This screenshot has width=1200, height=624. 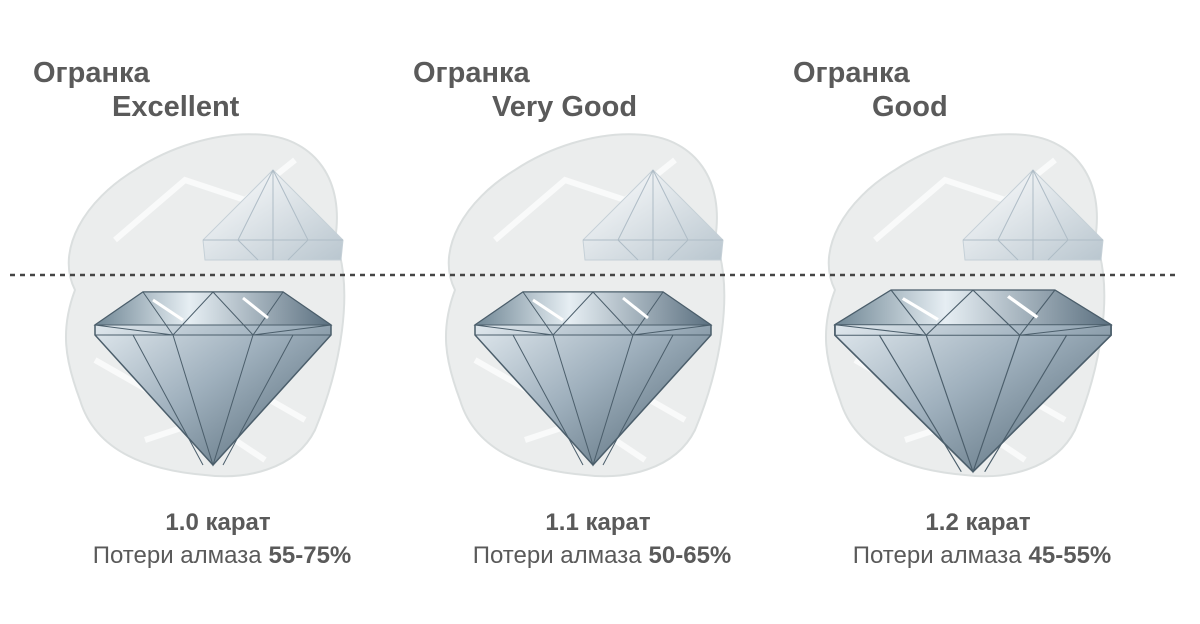 What do you see at coordinates (310, 555) in the screenshot?
I see `loss-value: 55-75%` at bounding box center [310, 555].